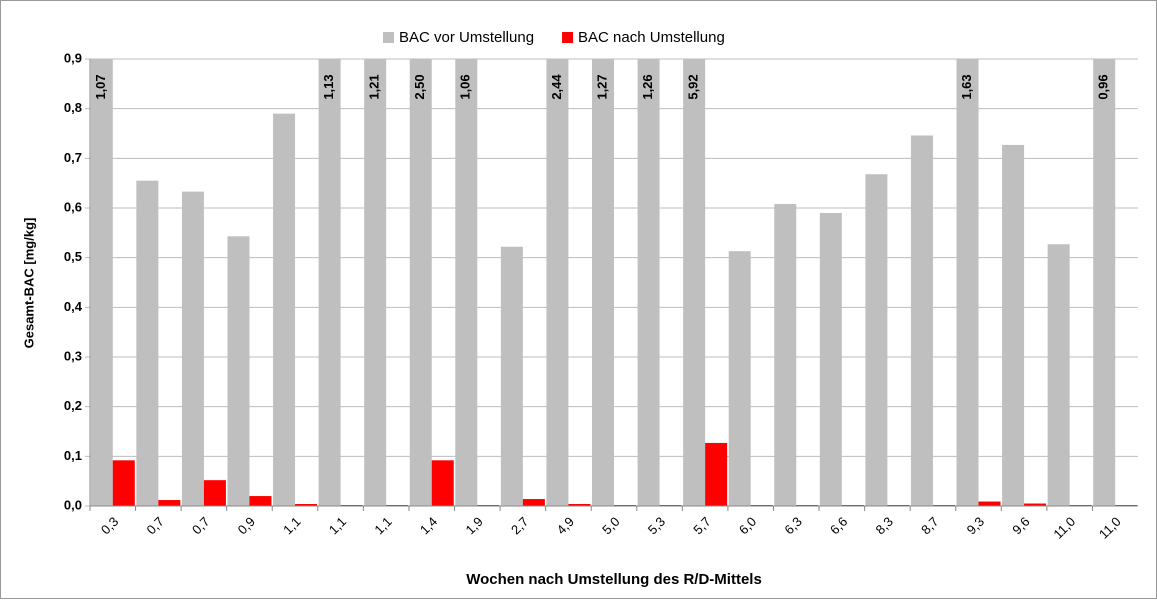 Image resolution: width=1157 pixels, height=604 pixels. Describe the element at coordinates (614, 579) in the screenshot. I see `x-axis-label: Wochen nach Umstellung des R/D-Mittels` at that location.